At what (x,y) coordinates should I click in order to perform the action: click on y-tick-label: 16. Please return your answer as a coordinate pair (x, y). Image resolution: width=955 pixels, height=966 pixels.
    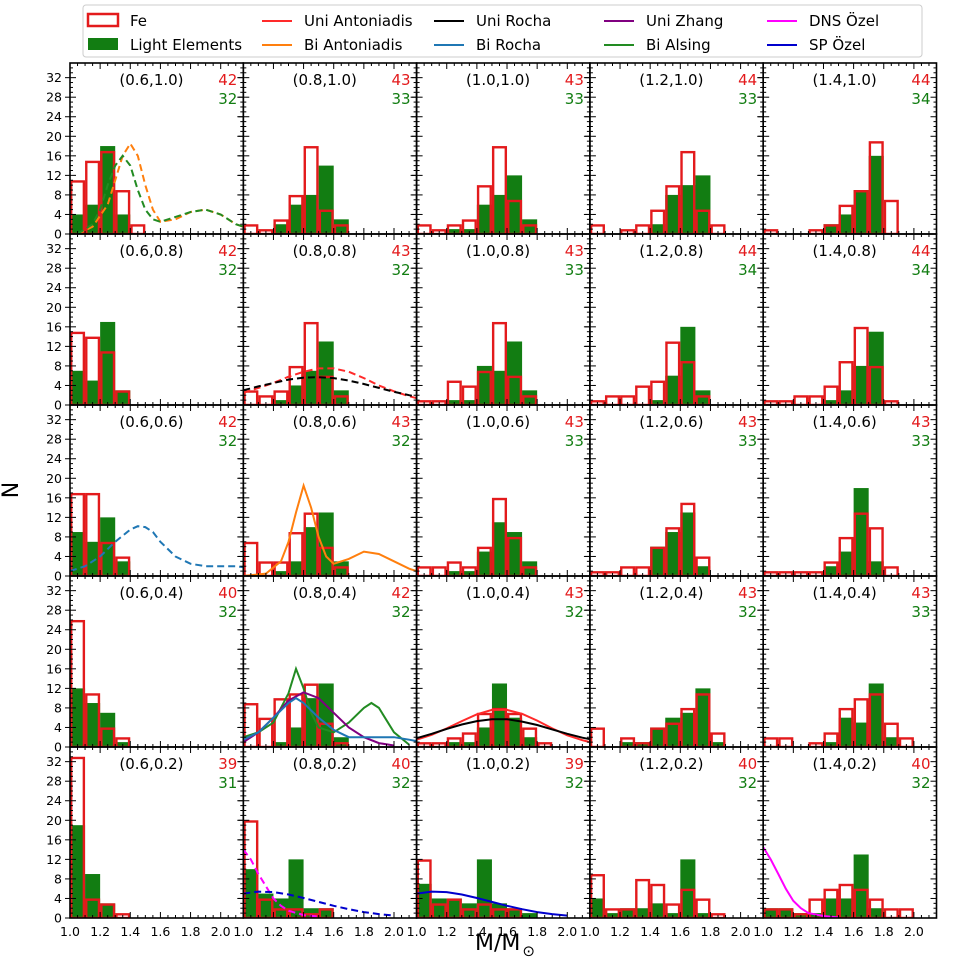
    Looking at the image, I should click on (54, 326).